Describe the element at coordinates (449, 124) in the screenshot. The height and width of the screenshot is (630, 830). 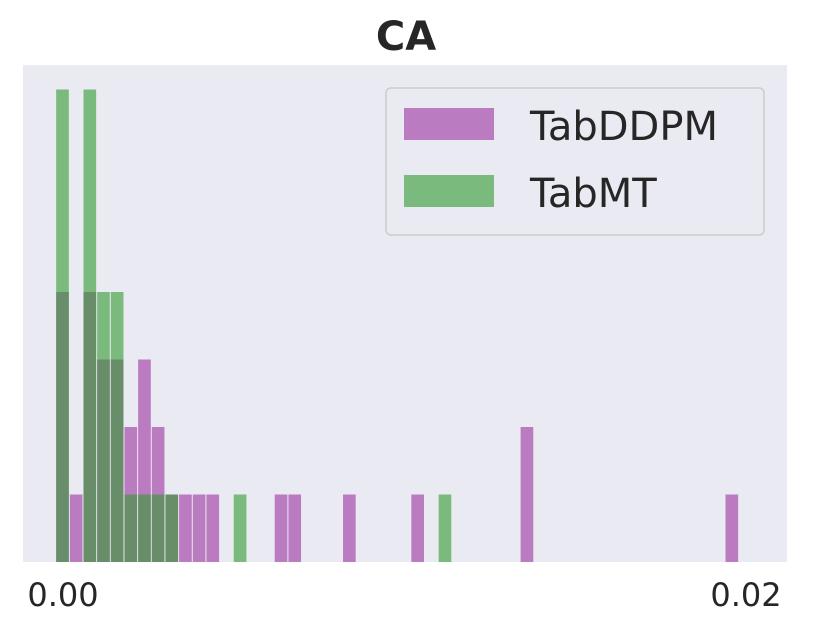
I see `legend-swatch-tabddpm` at that location.